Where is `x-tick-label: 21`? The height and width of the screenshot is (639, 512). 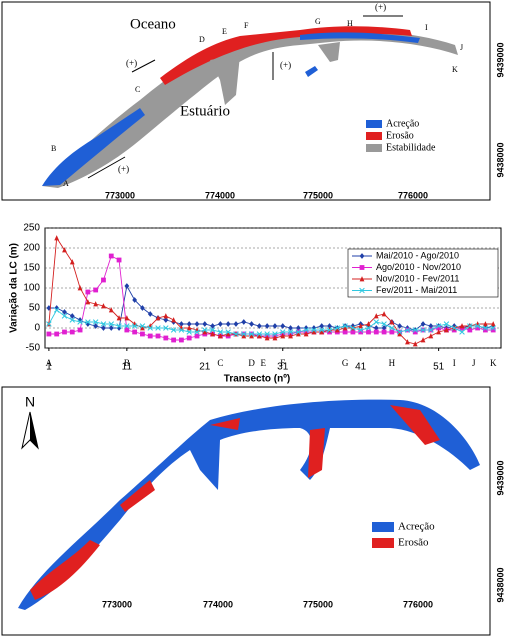 x-tick-label: 21 is located at coordinates (205, 367).